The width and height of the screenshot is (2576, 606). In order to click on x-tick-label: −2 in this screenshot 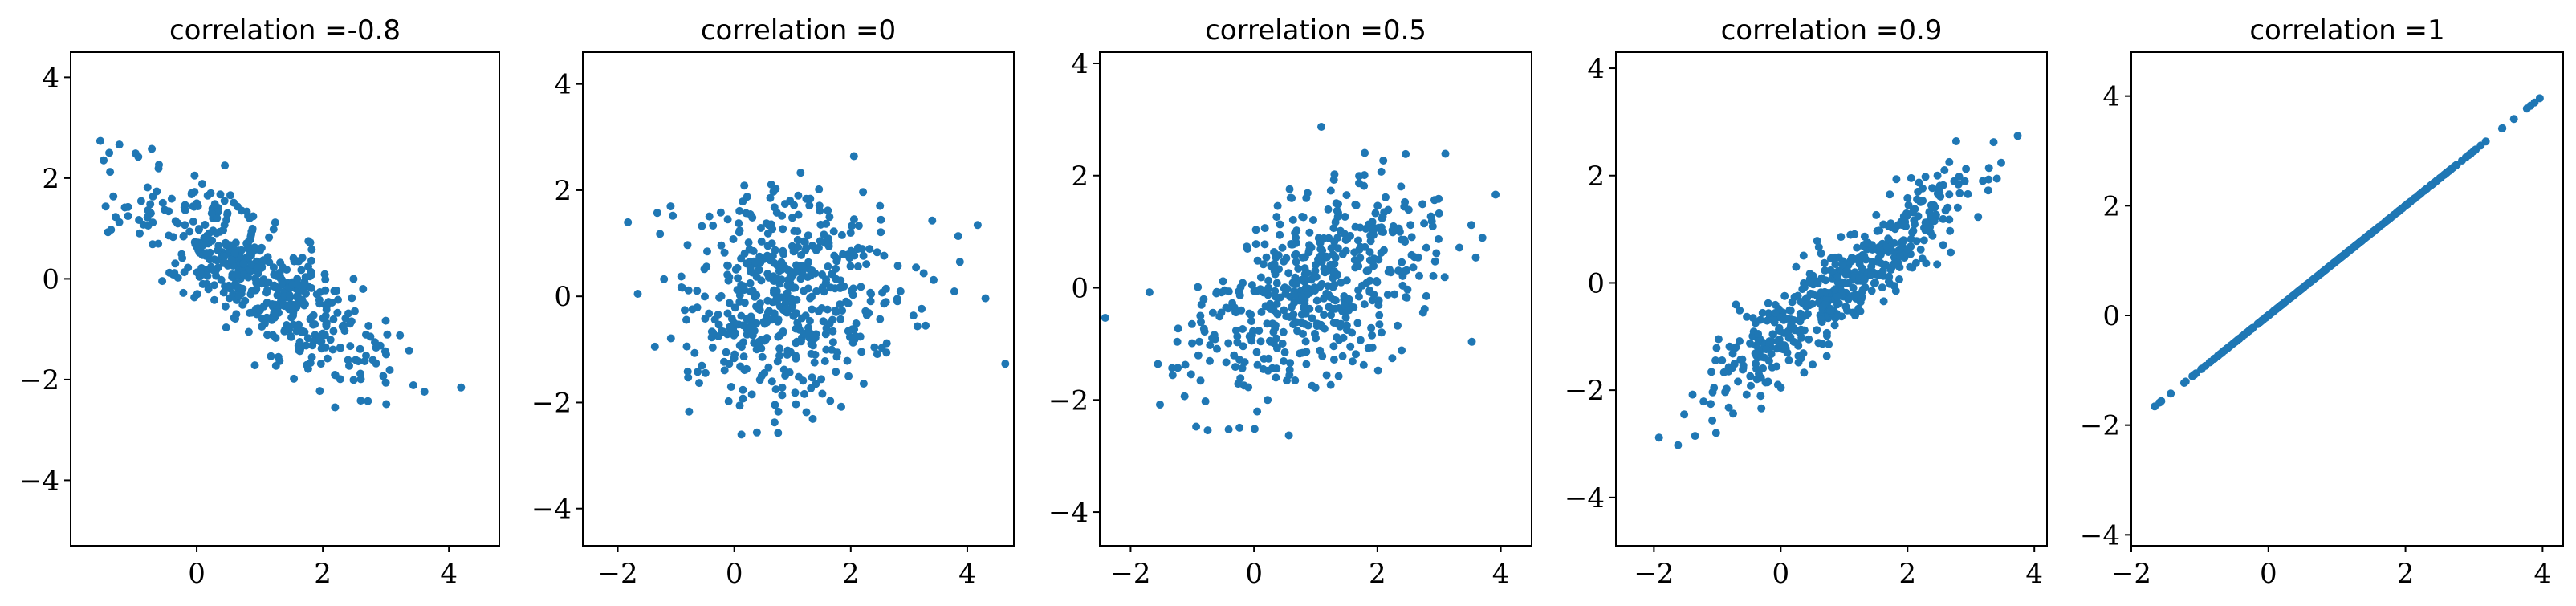, I will do `click(617, 574)`.